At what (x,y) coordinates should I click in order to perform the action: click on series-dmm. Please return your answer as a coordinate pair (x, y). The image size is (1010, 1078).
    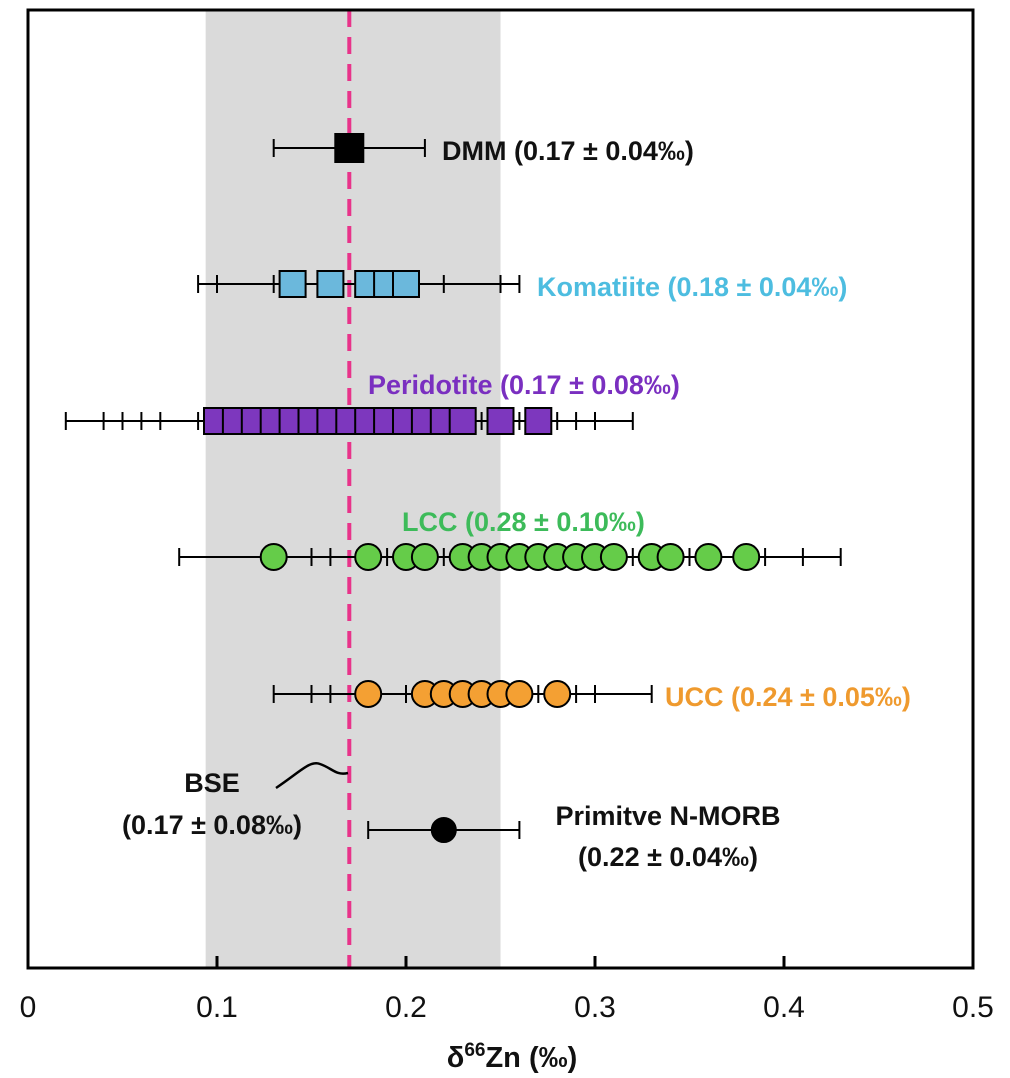
    Looking at the image, I should click on (349, 148).